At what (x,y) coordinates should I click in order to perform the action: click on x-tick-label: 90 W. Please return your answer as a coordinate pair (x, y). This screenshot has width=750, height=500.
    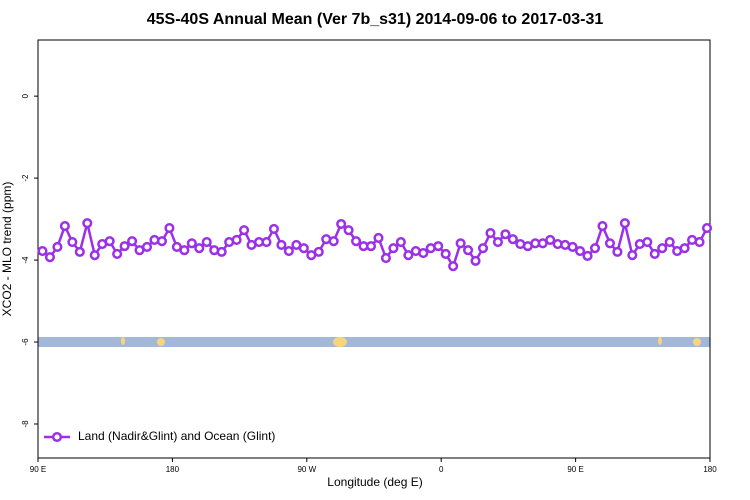
    Looking at the image, I should click on (306, 469).